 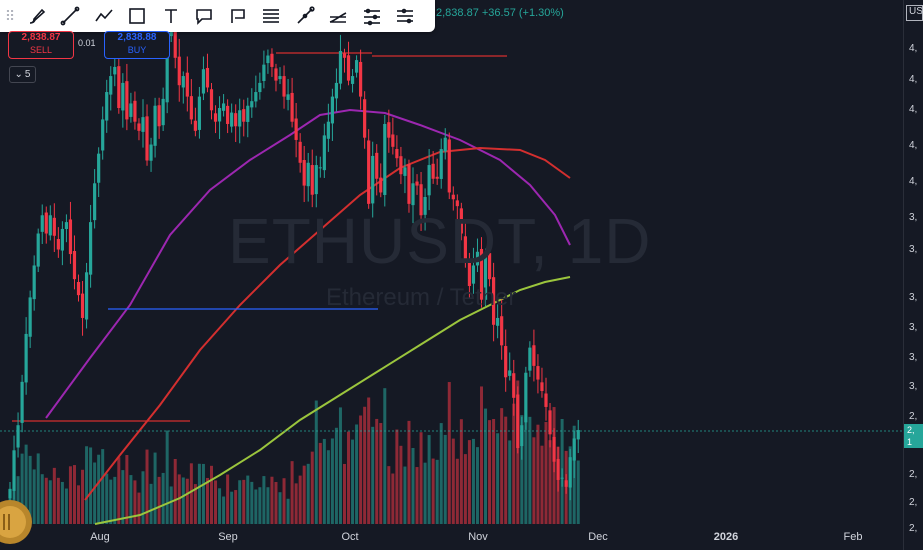 I want to click on parallel-channel-icon, so click(x=372, y=16).